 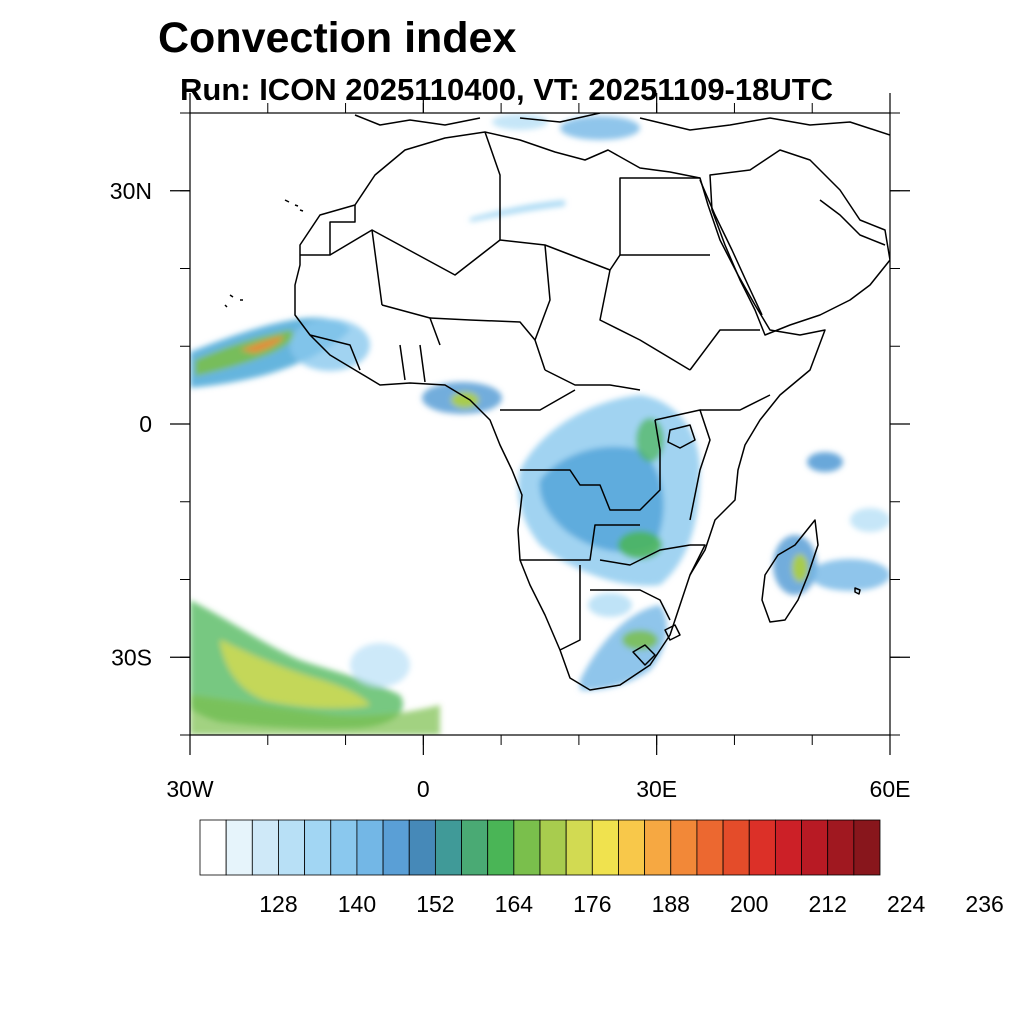 What do you see at coordinates (294, 205) in the screenshot?
I see `canary-islands` at bounding box center [294, 205].